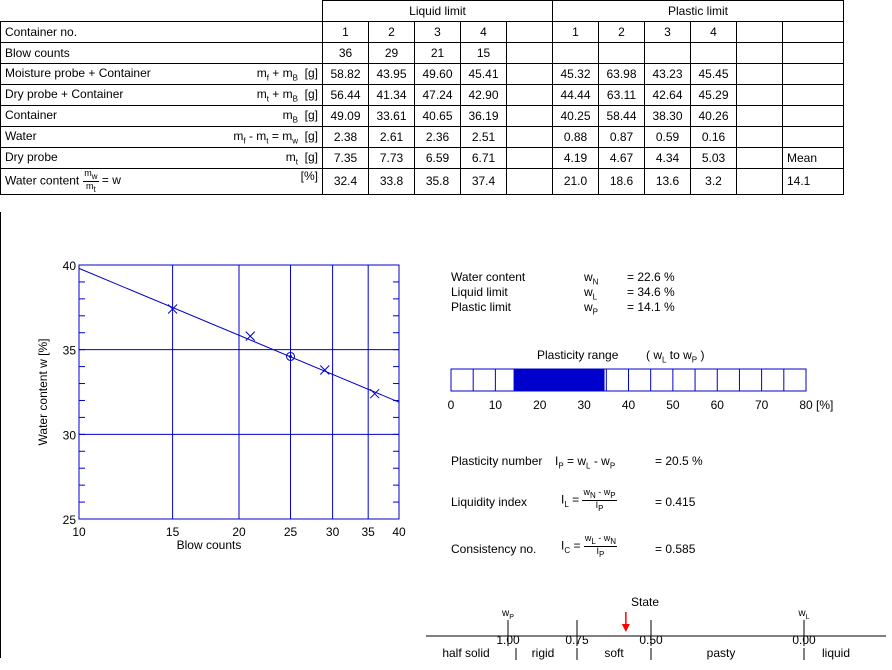  I want to click on table-cell: 37.4, so click(483, 181).